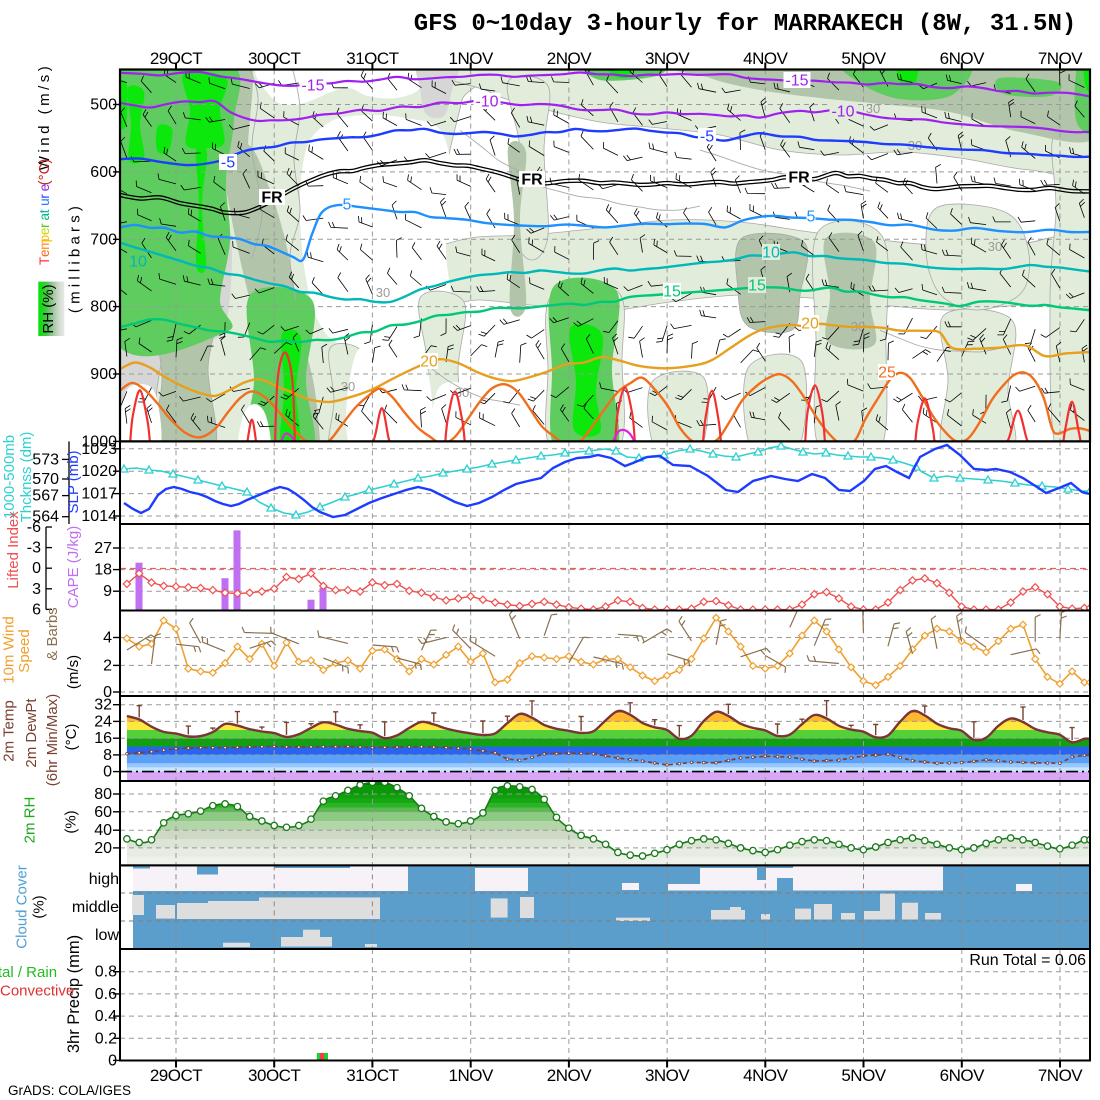 This screenshot has width=1100, height=1100. I want to click on svg-text: T, so click(44, 261).